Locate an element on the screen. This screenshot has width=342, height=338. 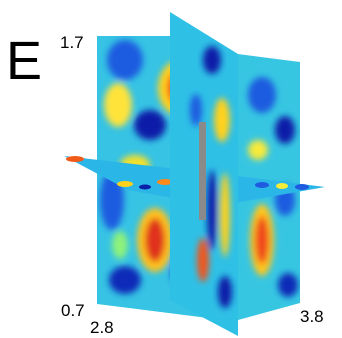
x-axis-left-label: 2.8 is located at coordinates (102, 327).